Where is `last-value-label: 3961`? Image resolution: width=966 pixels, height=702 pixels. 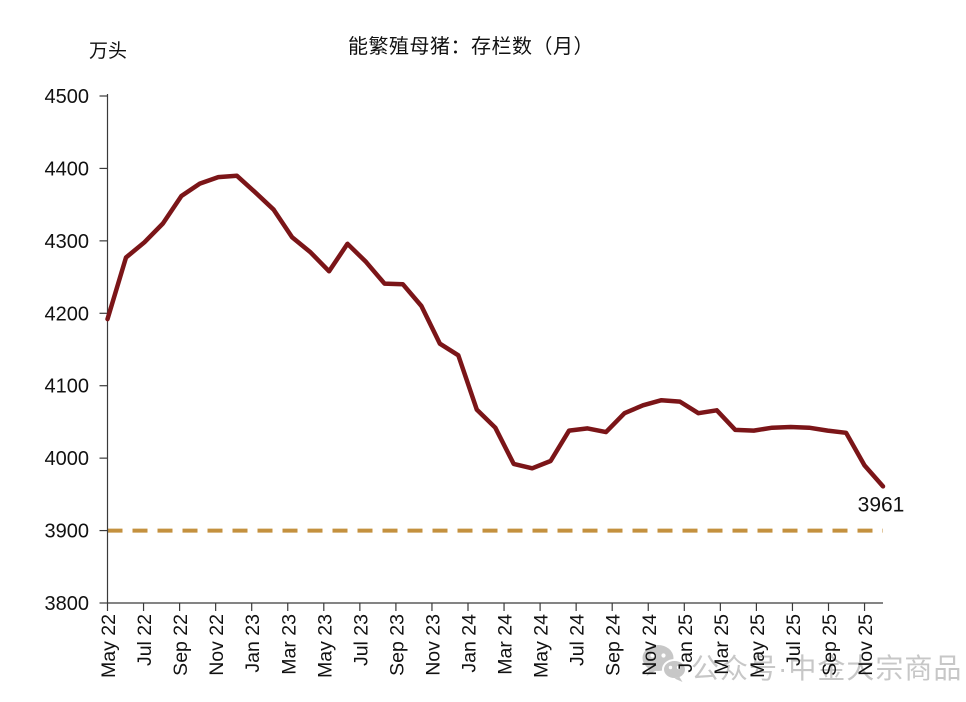 last-value-label: 3961 is located at coordinates (881, 504).